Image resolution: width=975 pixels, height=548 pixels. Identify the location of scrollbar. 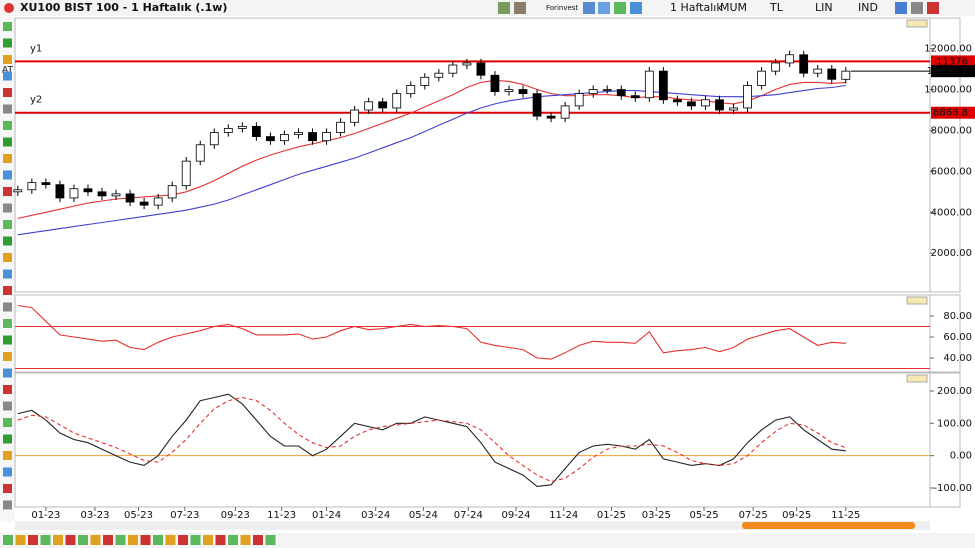
(472, 525).